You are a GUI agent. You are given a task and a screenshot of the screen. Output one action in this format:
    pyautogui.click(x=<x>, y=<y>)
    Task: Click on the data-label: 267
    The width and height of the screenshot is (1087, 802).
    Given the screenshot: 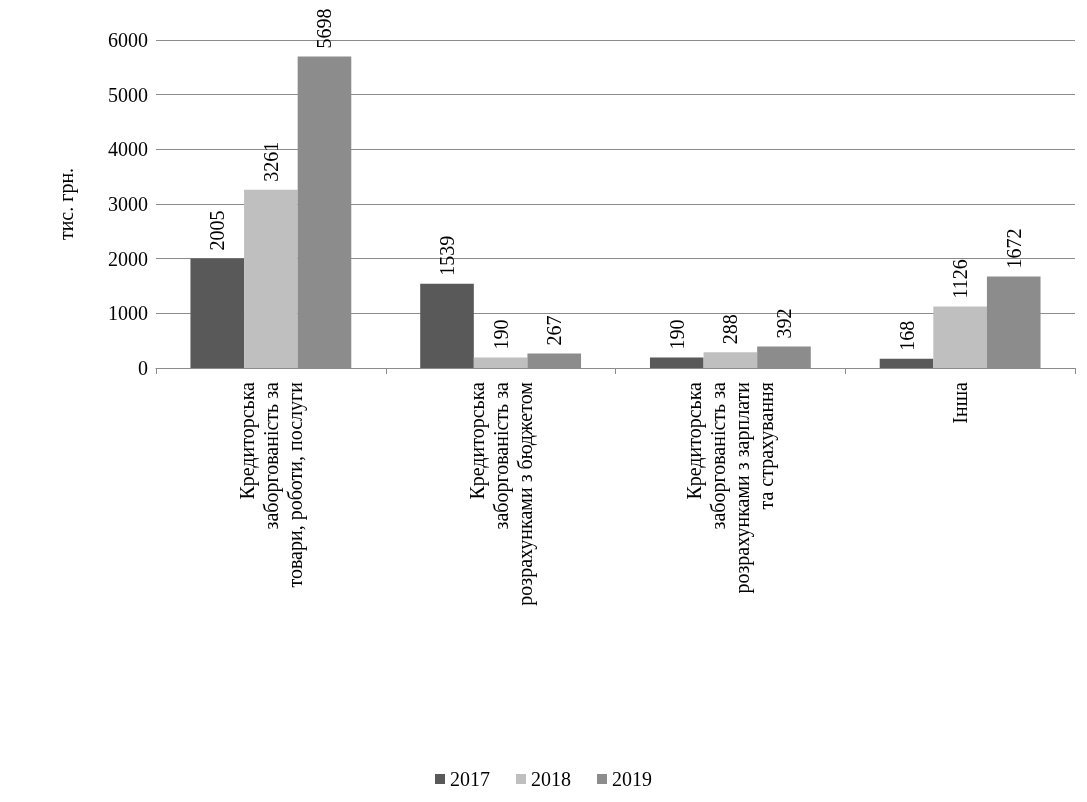 What is the action you would take?
    pyautogui.click(x=554, y=330)
    